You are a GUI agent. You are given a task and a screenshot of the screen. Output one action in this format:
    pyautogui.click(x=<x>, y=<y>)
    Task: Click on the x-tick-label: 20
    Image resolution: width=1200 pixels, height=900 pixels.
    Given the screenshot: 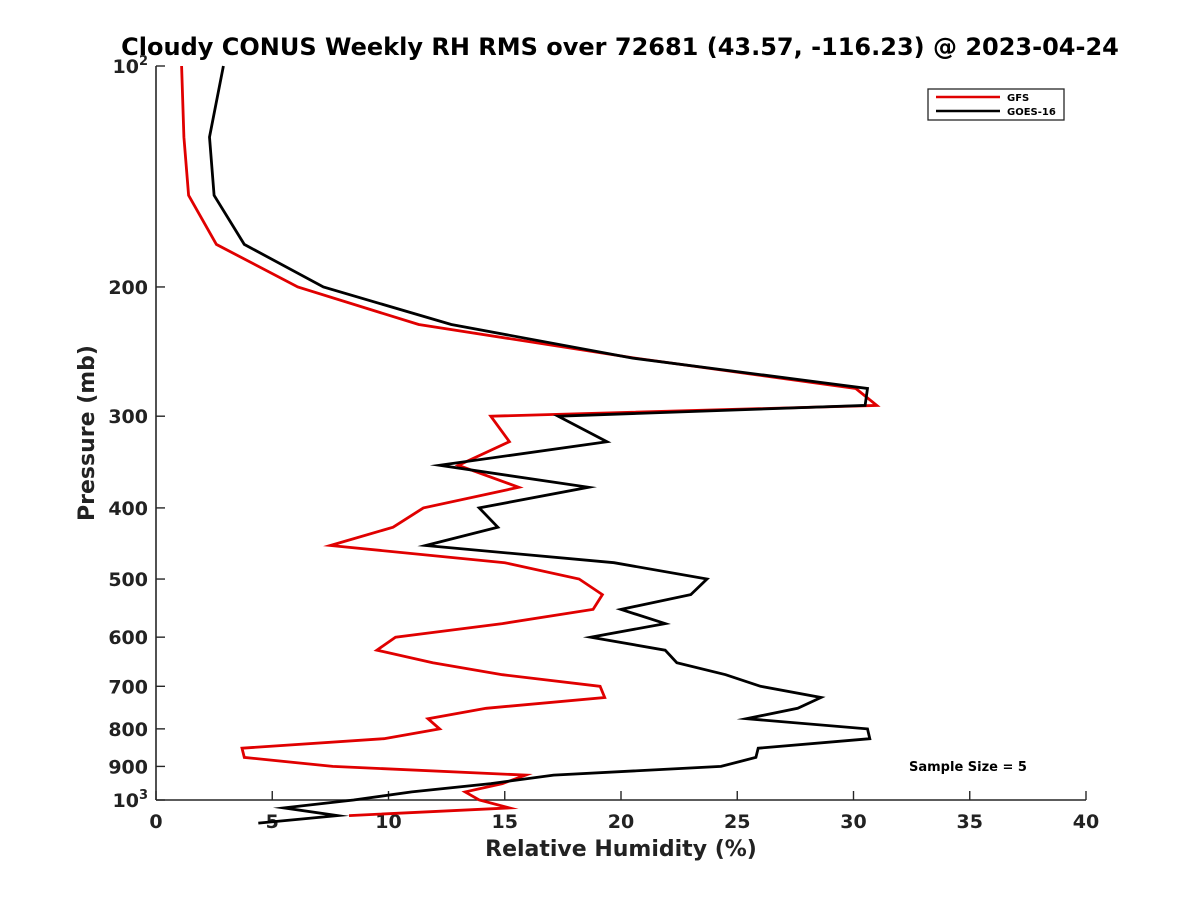 What is the action you would take?
    pyautogui.click(x=621, y=822)
    